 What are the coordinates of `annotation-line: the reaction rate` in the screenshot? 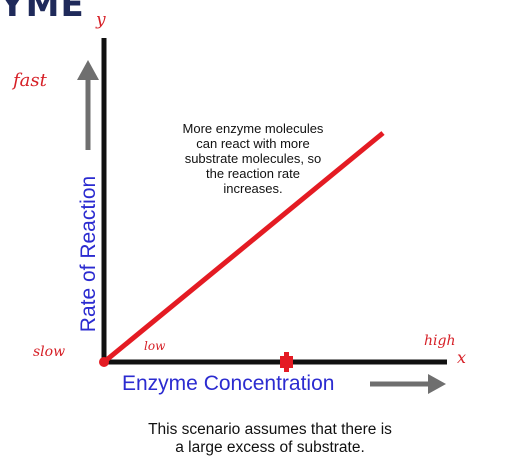 It's located at (253, 173).